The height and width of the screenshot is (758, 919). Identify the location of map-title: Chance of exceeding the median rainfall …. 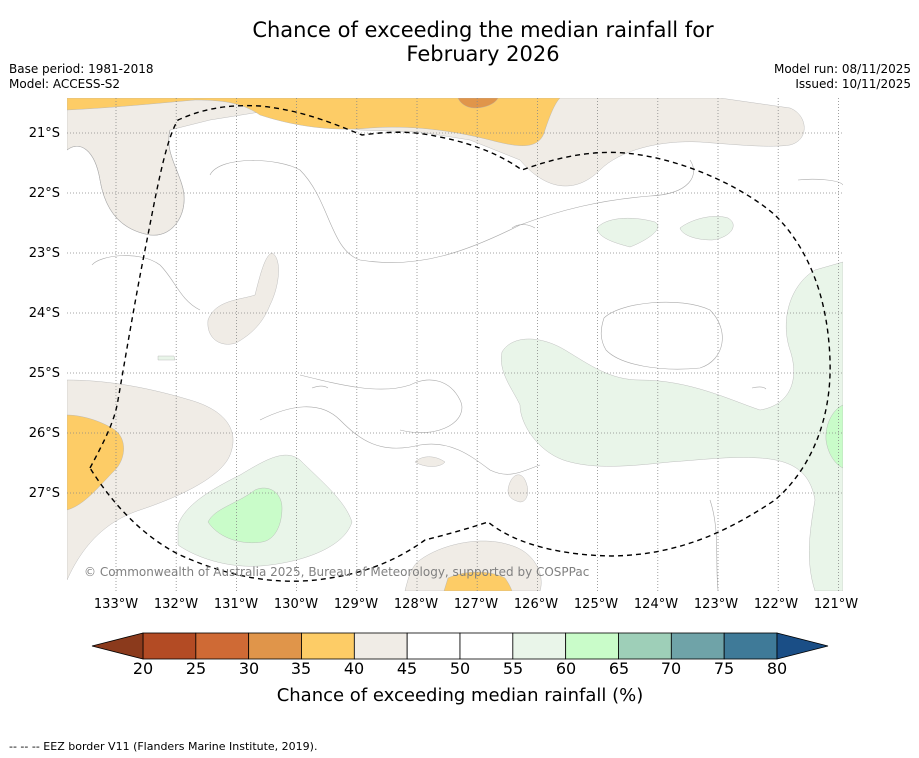
(459, 42).